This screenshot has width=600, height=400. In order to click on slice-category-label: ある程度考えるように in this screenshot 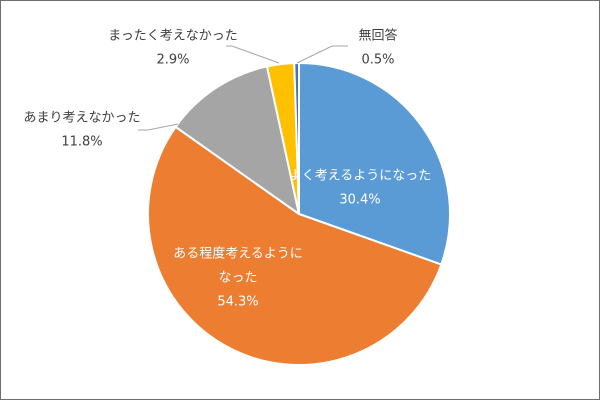, I will do `click(238, 254)`.